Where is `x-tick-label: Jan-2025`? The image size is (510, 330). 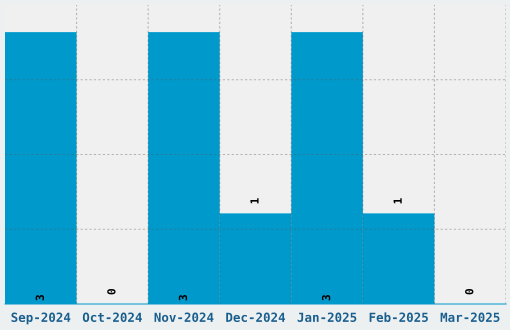 x-tick-label: Jan-2025 is located at coordinates (327, 317).